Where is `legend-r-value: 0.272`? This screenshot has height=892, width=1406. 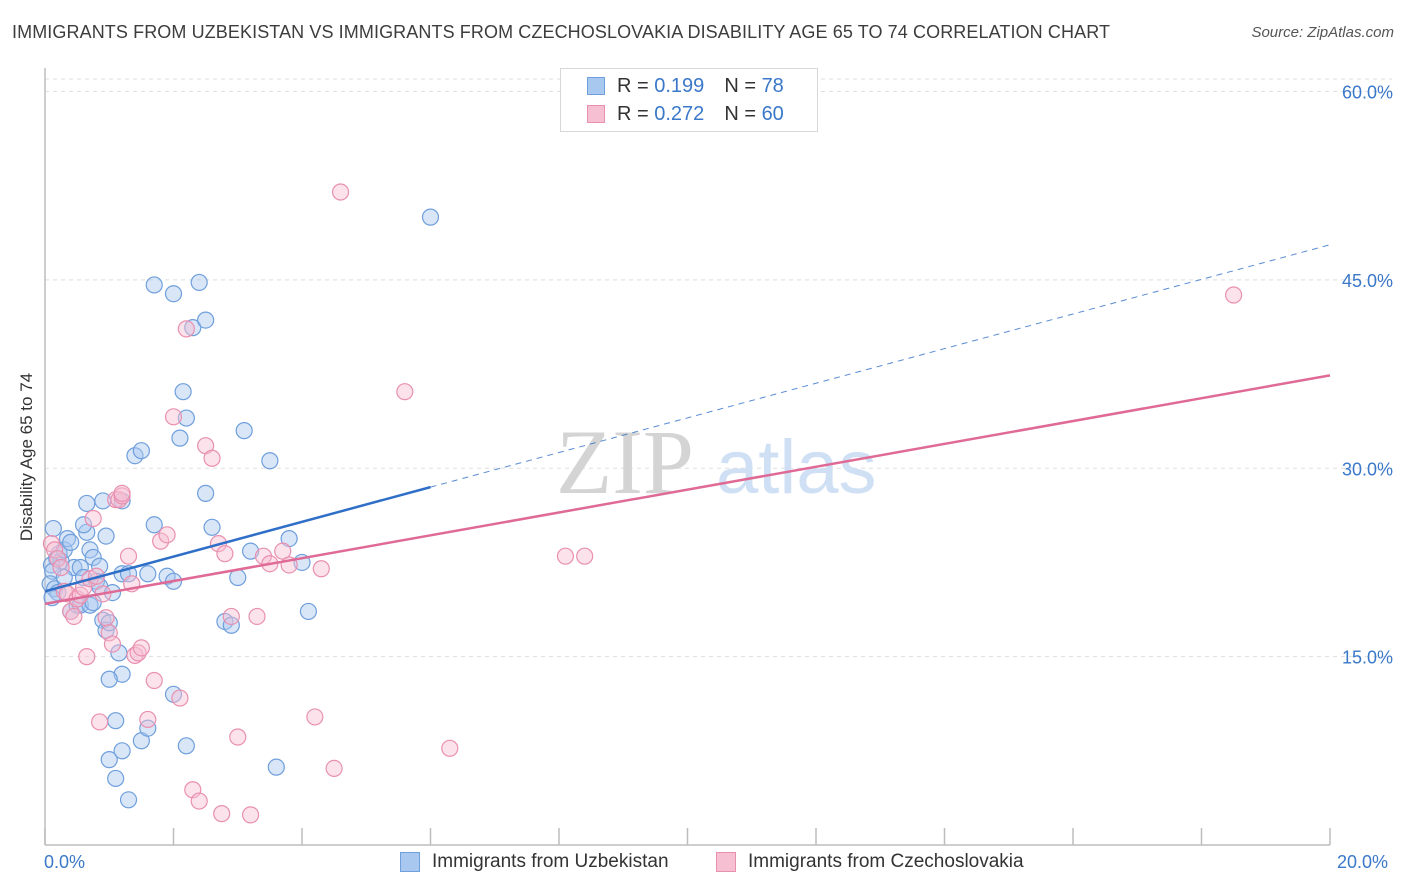
legend-r-value: 0.272 is located at coordinates (679, 113).